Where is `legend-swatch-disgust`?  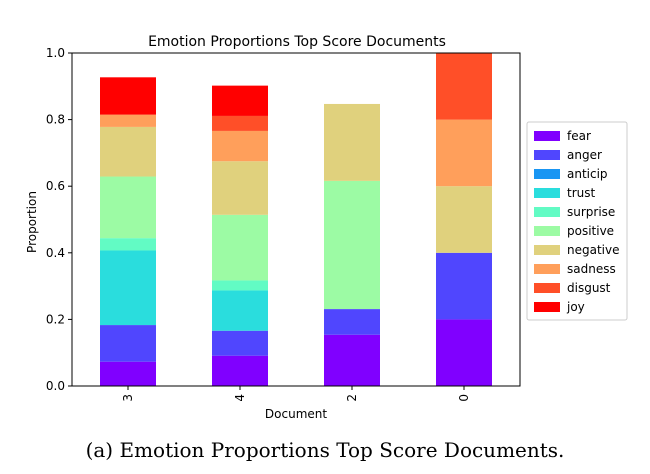 legend-swatch-disgust is located at coordinates (547, 288).